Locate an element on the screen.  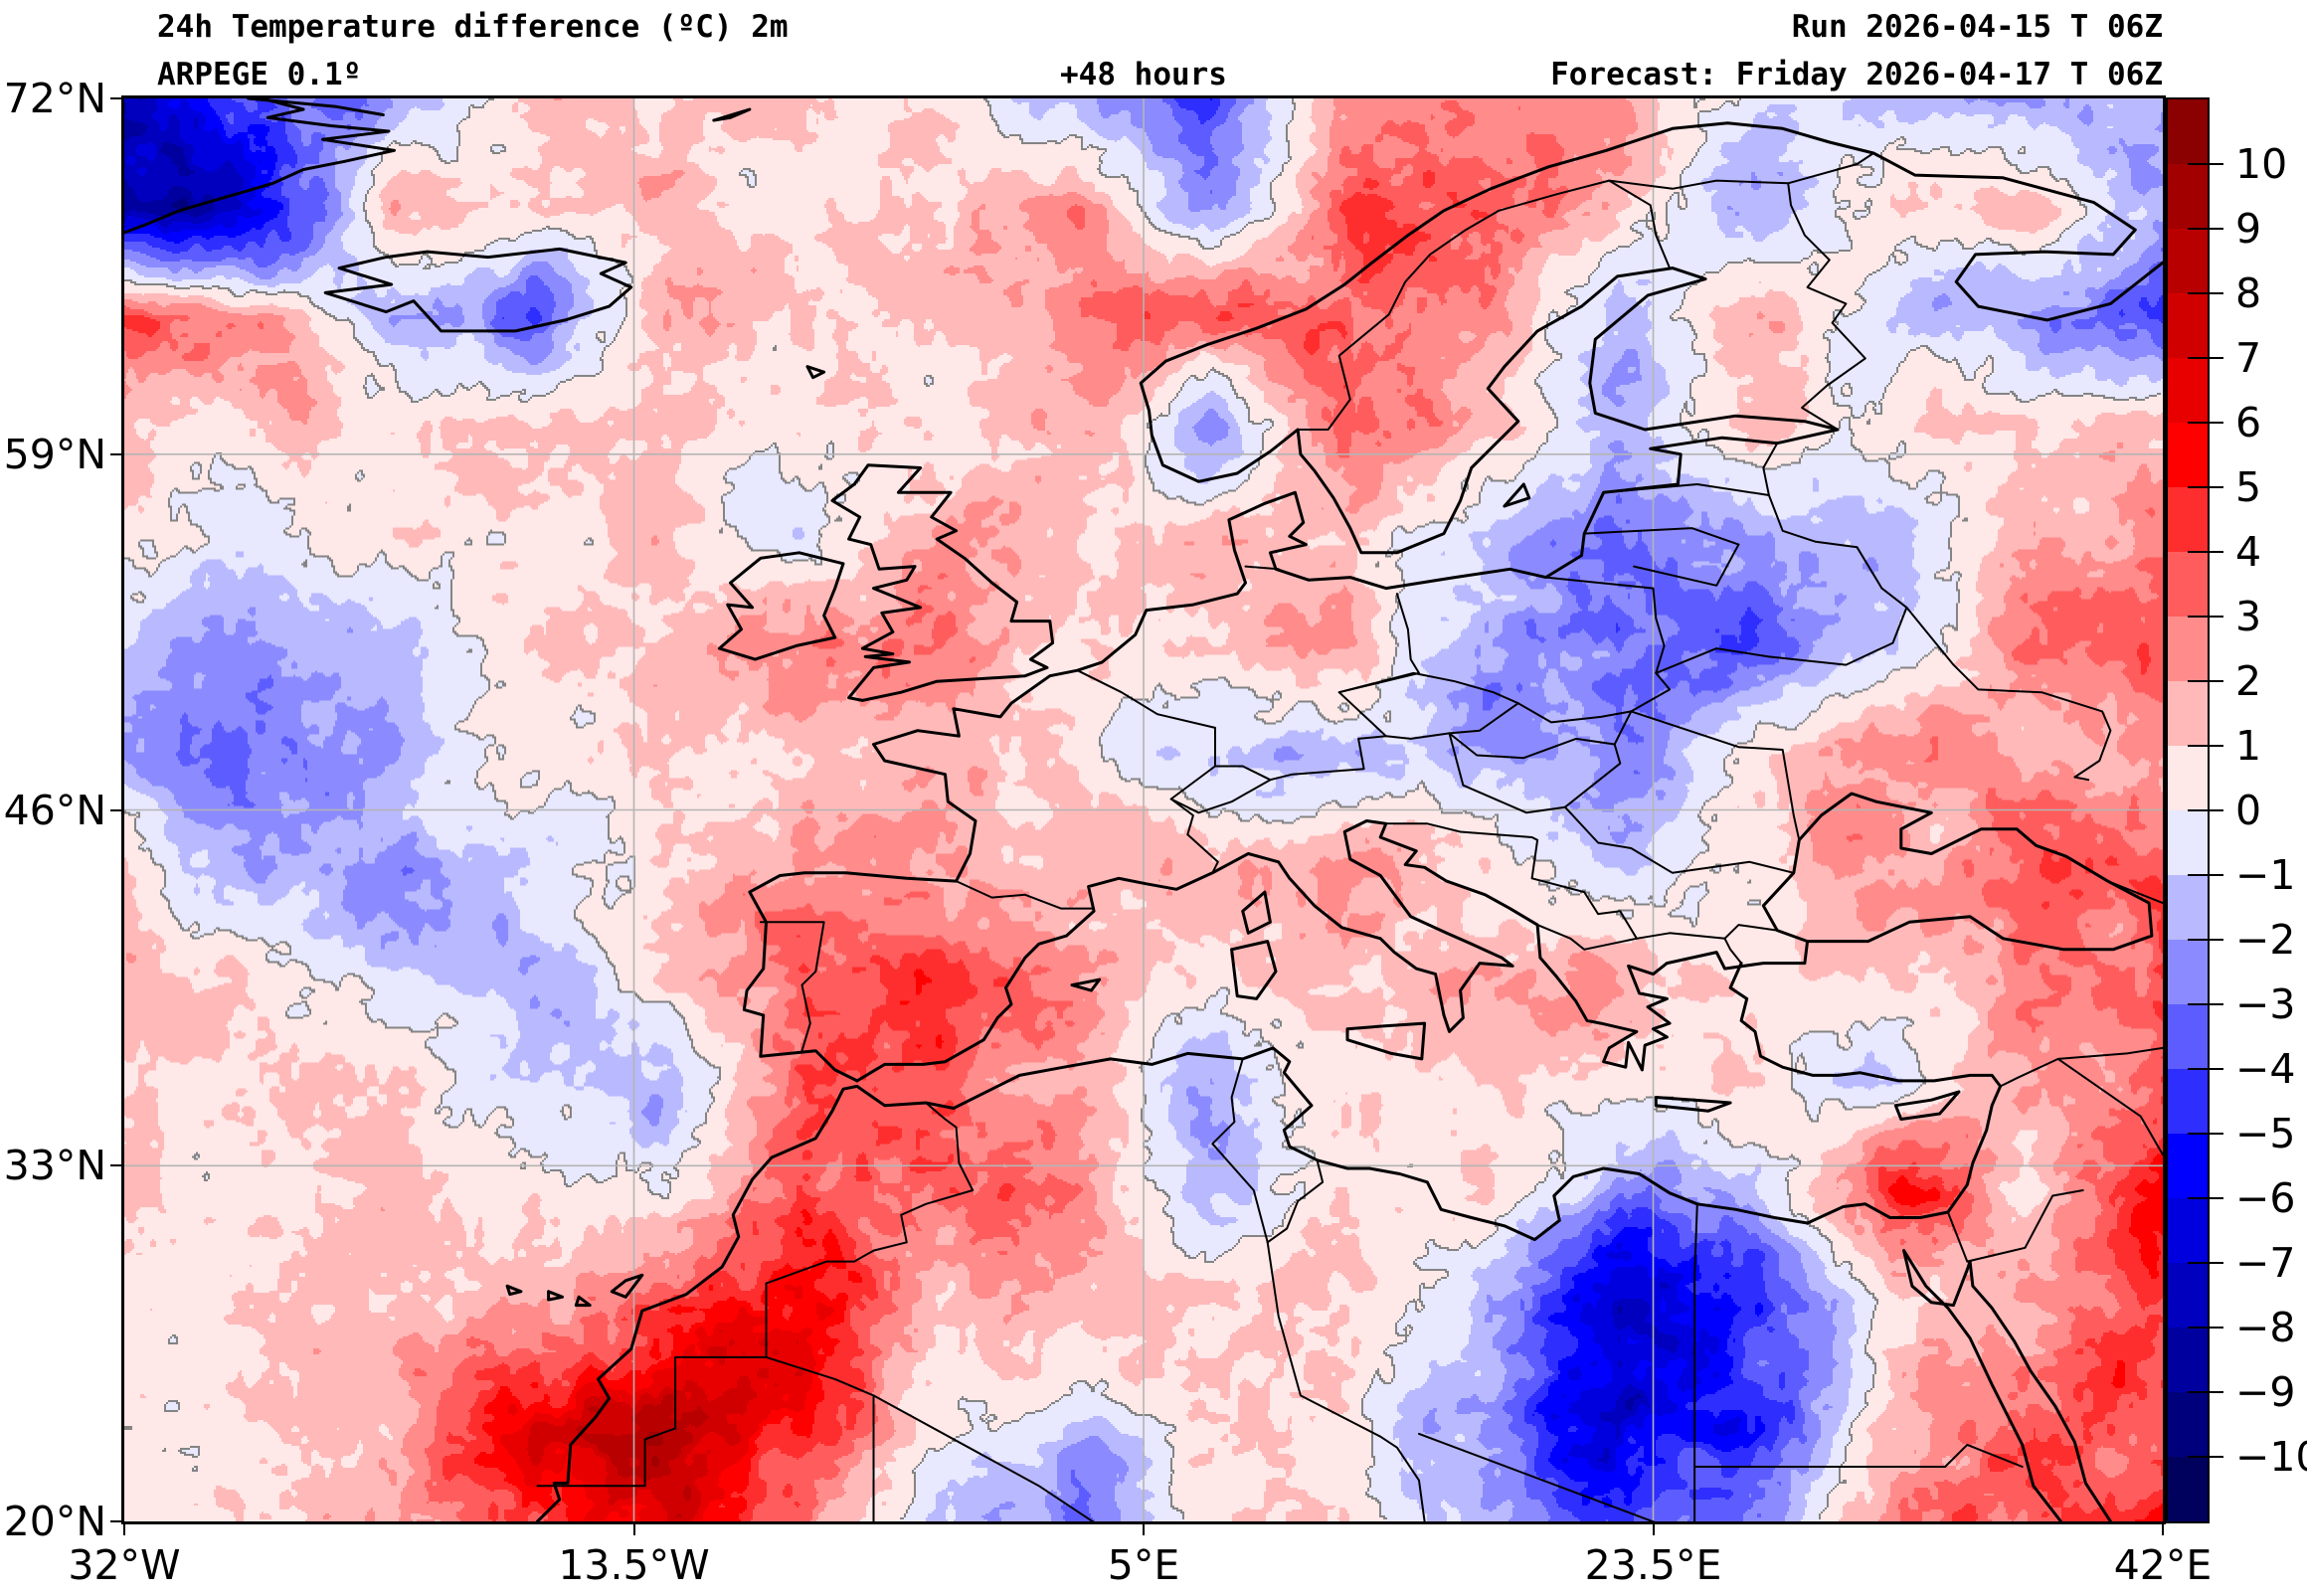
lat-tick-label: 33°N is located at coordinates (54, 1166).